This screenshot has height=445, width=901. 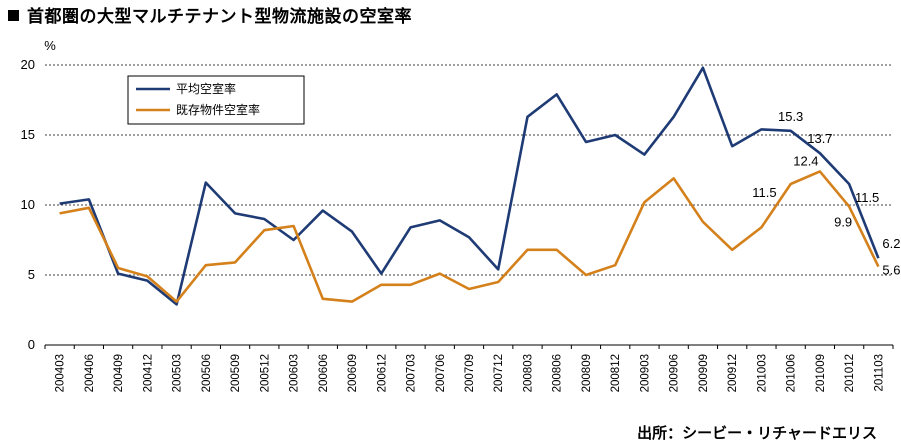 What do you see at coordinates (762, 373) in the screenshot?
I see `x-tick-label: 201003` at bounding box center [762, 373].